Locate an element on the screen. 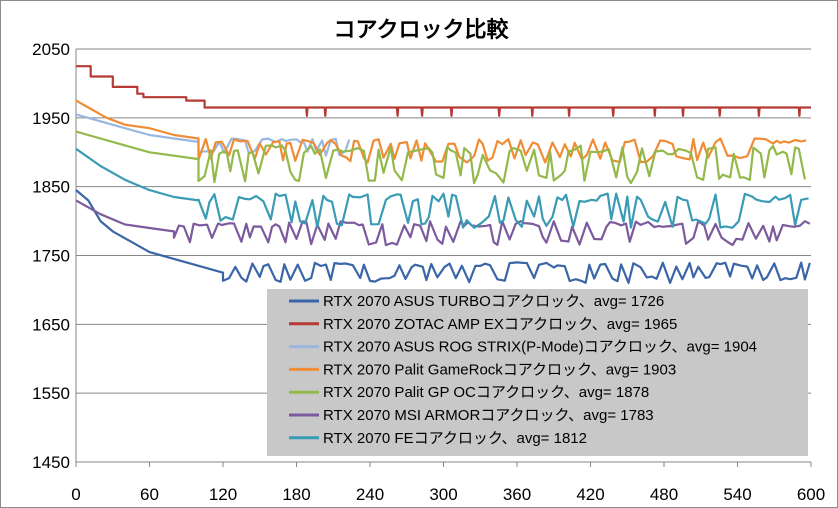 This screenshot has height=508, width=838. legend-entry: RTX 2070 FEコアクロック、avg= 1812 is located at coordinates (455, 438).